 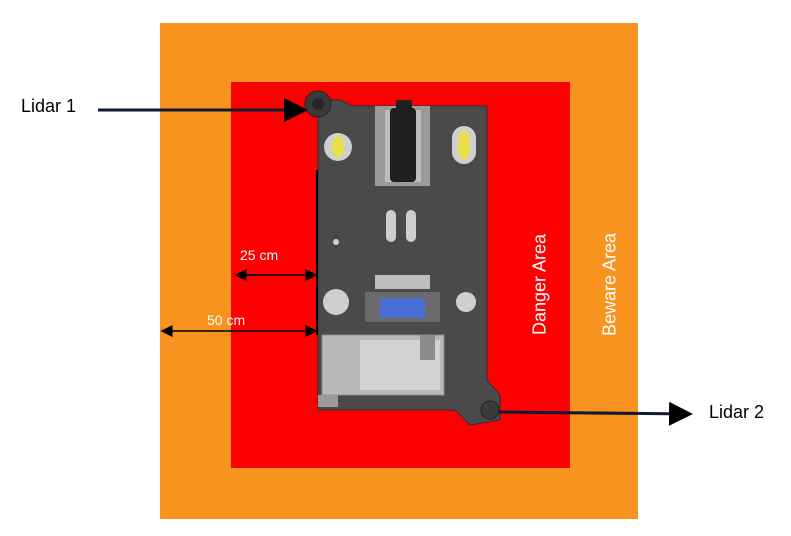 What do you see at coordinates (464, 145) in the screenshot?
I see `wheel-top-right` at bounding box center [464, 145].